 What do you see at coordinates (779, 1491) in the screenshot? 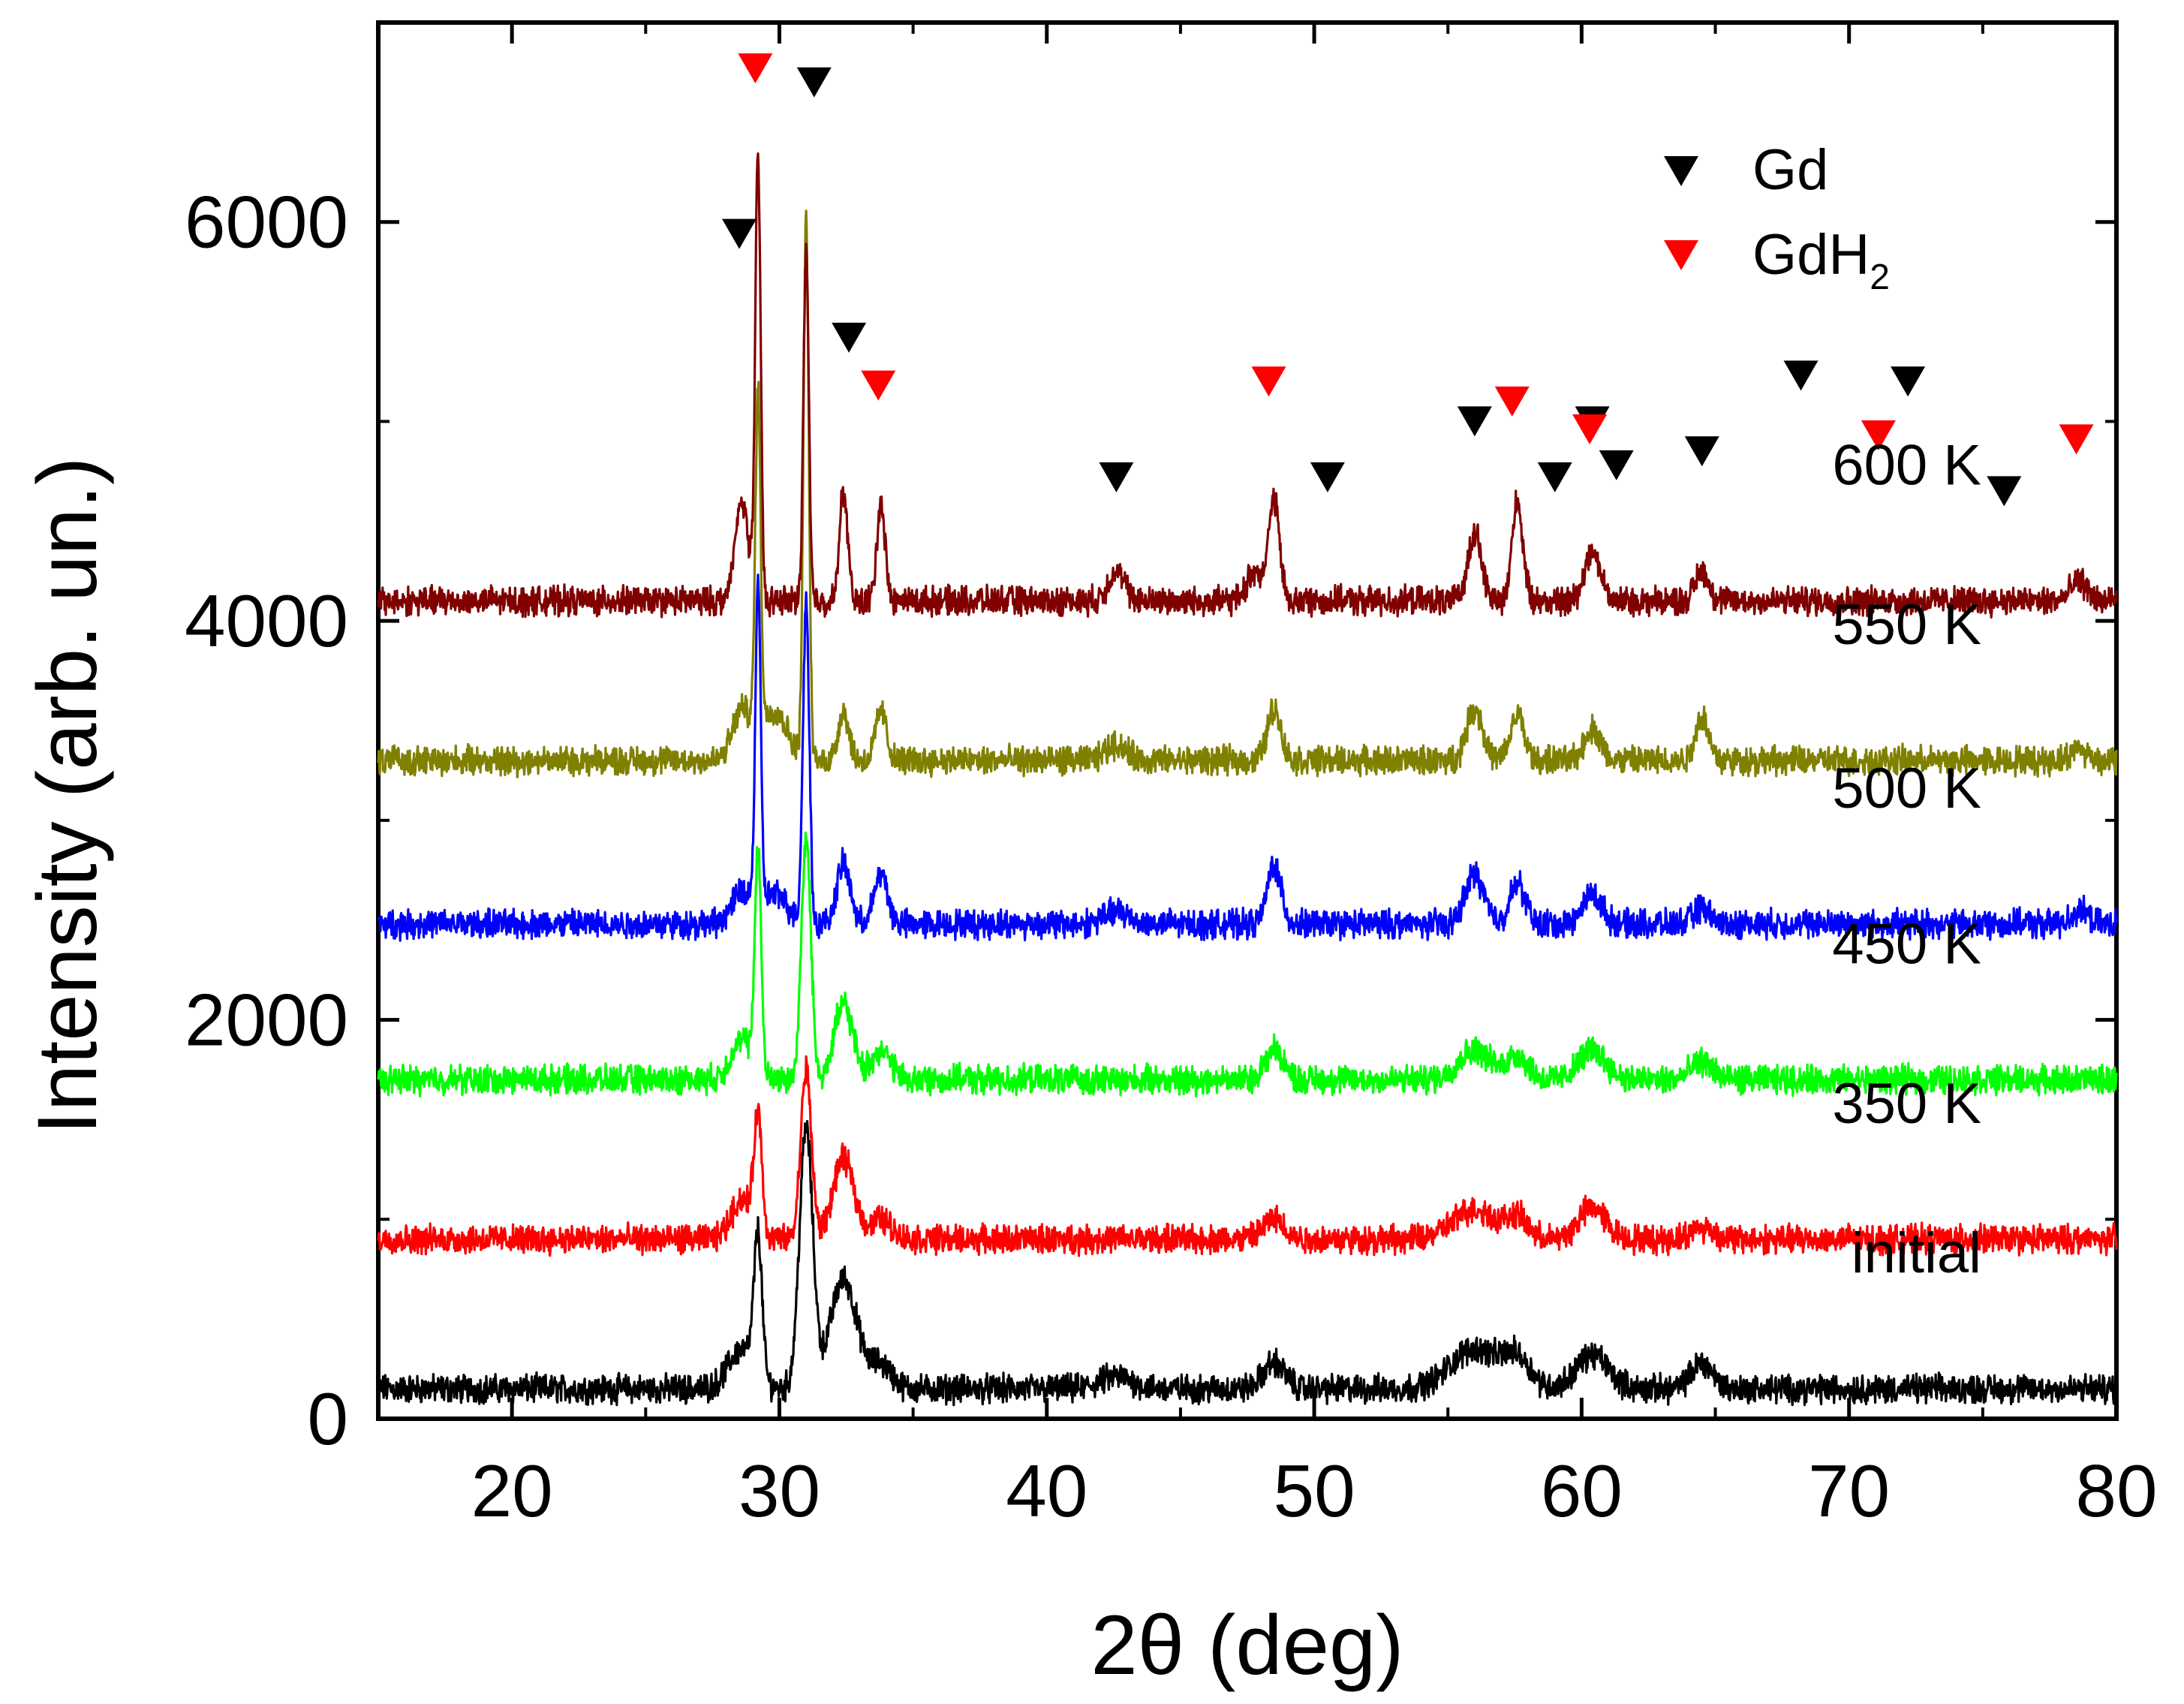
I see `x-tick-label: 30` at bounding box center [779, 1491].